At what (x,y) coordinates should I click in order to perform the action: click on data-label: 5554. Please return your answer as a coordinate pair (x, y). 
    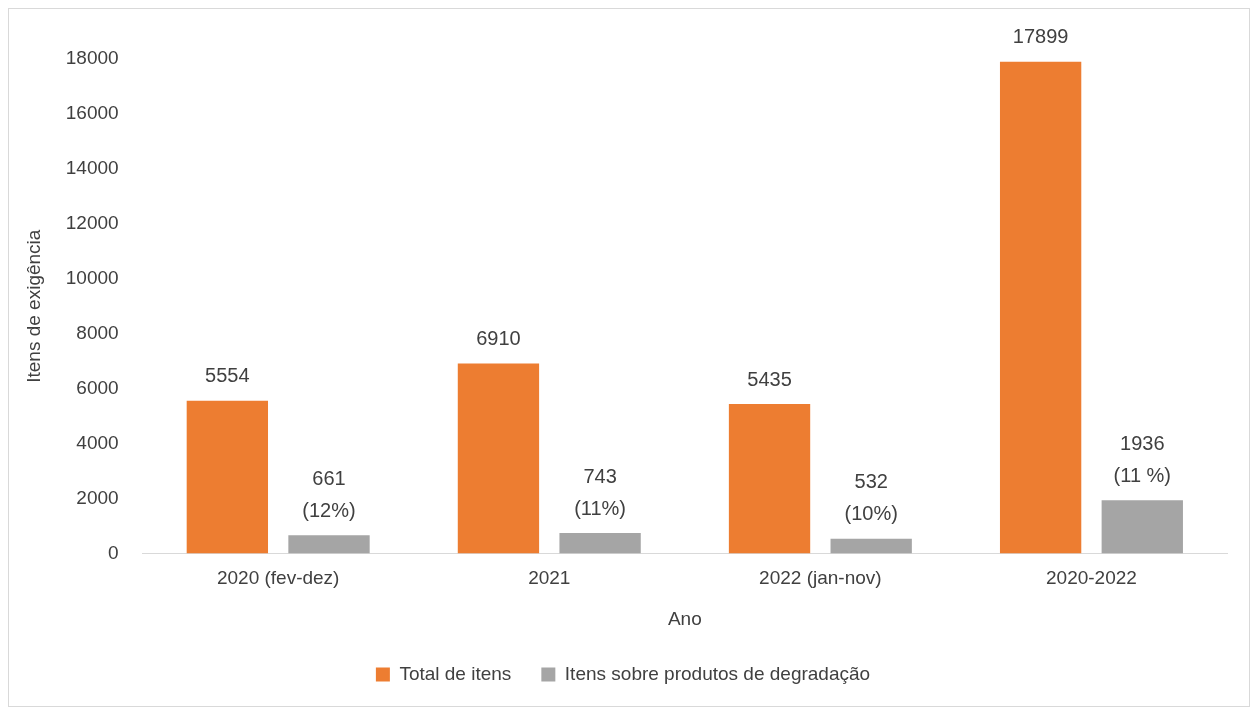
    Looking at the image, I should click on (227, 375).